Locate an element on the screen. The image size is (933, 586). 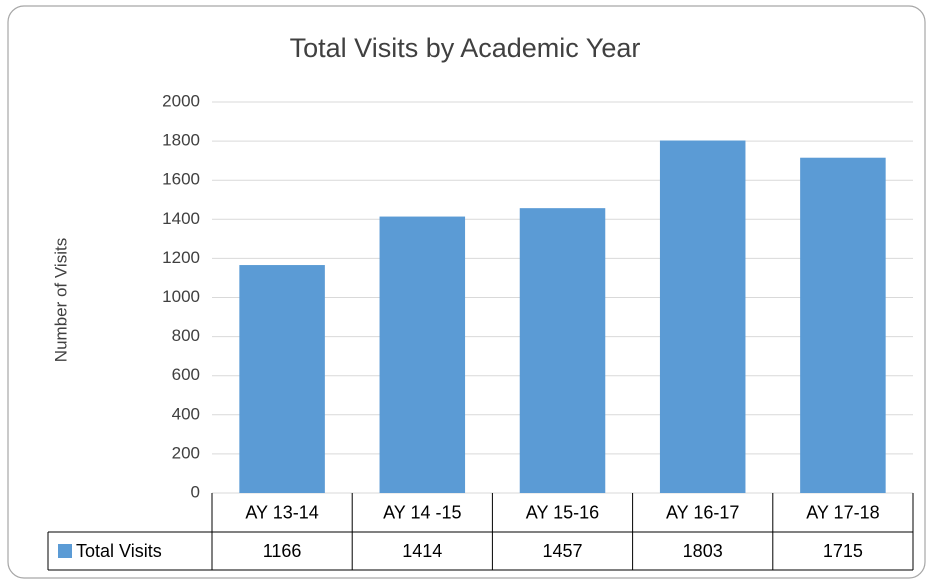
table-value: 1715 is located at coordinates (843, 551).